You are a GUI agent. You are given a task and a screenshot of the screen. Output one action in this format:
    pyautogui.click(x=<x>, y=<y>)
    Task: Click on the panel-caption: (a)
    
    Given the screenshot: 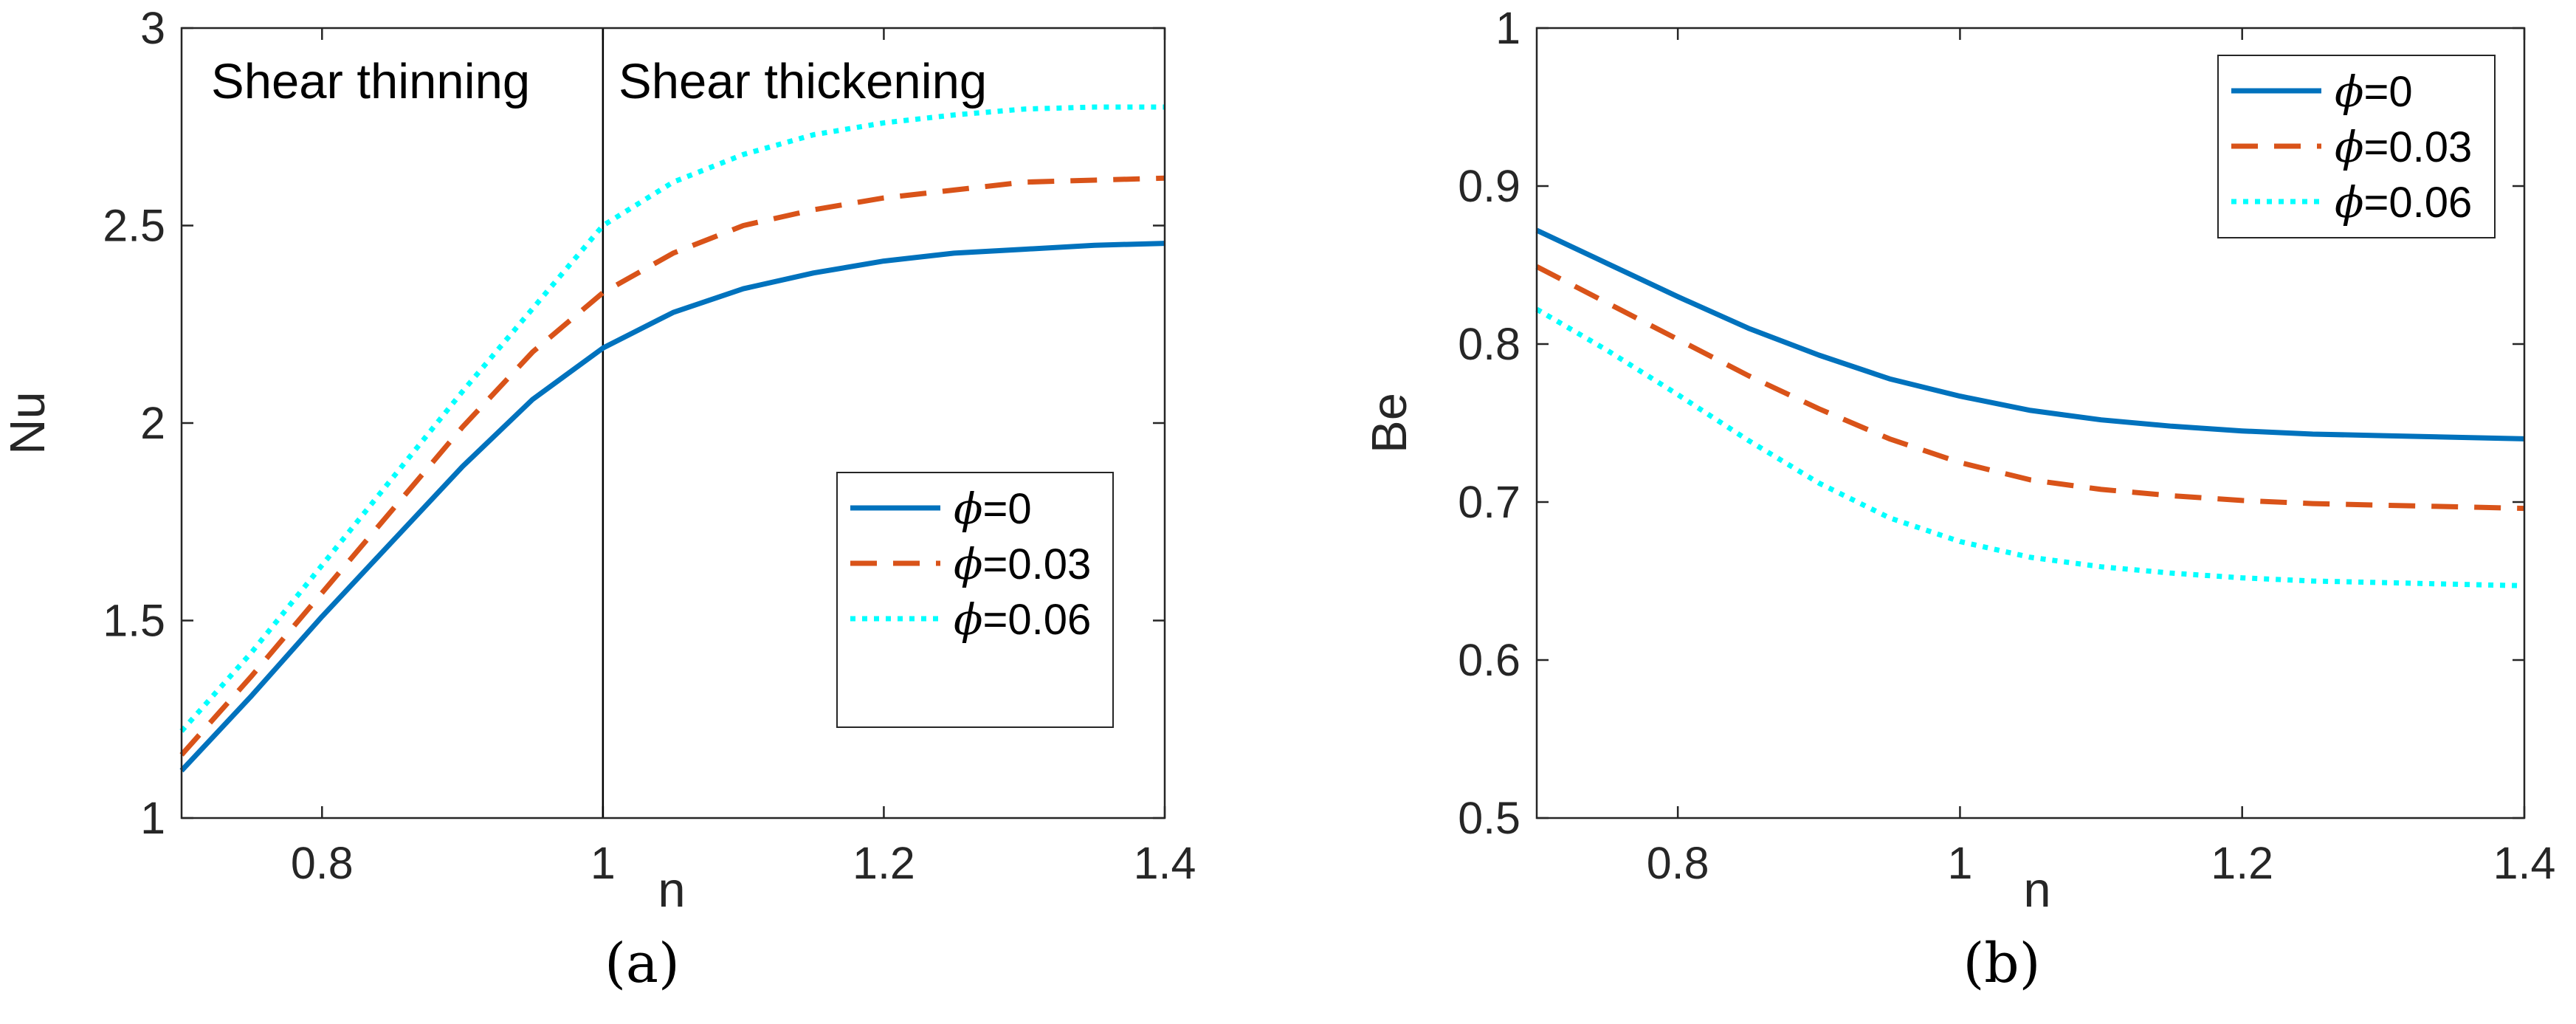 What is the action you would take?
    pyautogui.click(x=643, y=963)
    